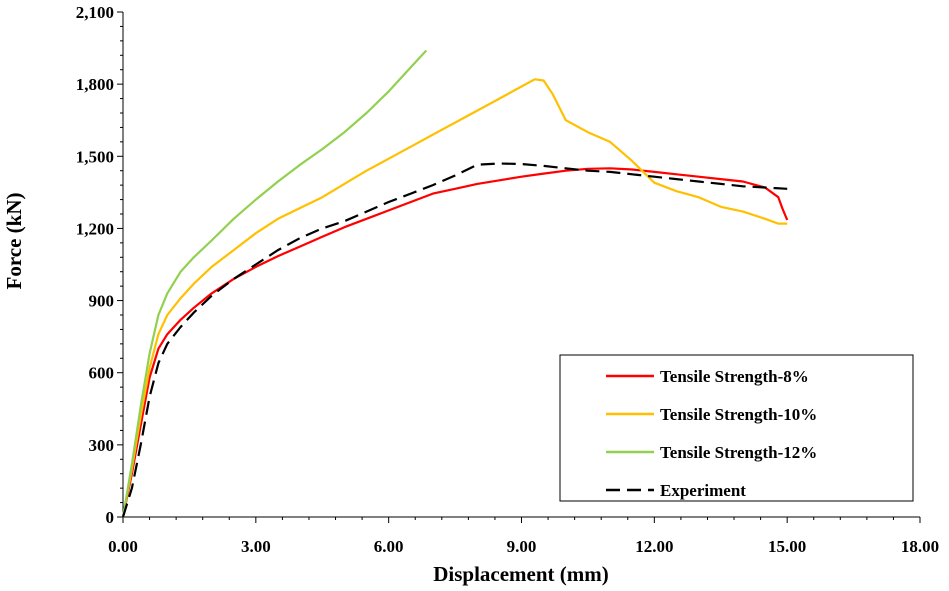 This screenshot has width=949, height=591. What do you see at coordinates (734, 376) in the screenshot?
I see `legend-label-1: Tensile Strength-8%` at bounding box center [734, 376].